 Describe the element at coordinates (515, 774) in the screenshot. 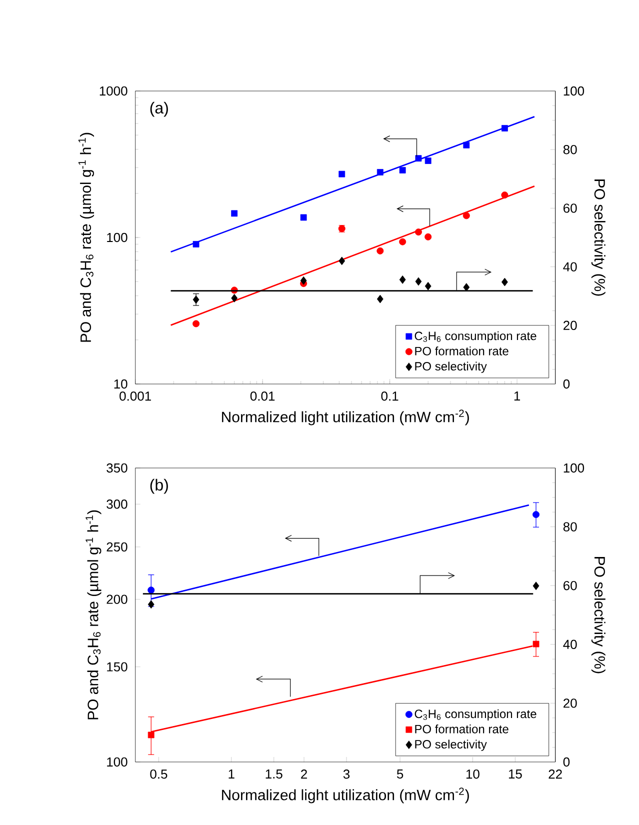

I see `x-tick-label: 15` at that location.